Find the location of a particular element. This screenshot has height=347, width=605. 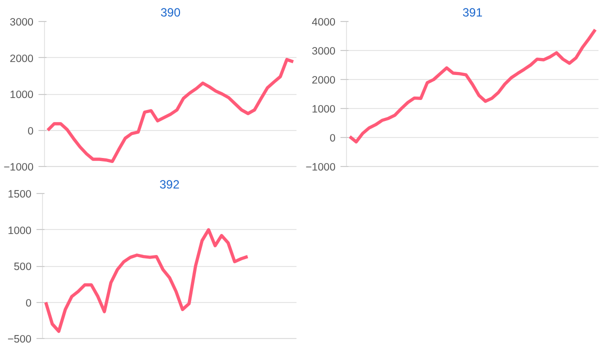

chart-title: 392 is located at coordinates (169, 185).